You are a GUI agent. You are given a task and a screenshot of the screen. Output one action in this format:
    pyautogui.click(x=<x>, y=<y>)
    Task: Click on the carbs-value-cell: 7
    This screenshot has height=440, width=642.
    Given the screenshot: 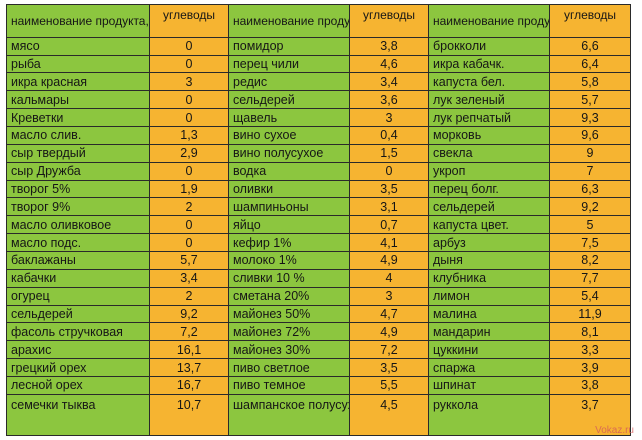 What is the action you would take?
    pyautogui.click(x=590, y=171)
    